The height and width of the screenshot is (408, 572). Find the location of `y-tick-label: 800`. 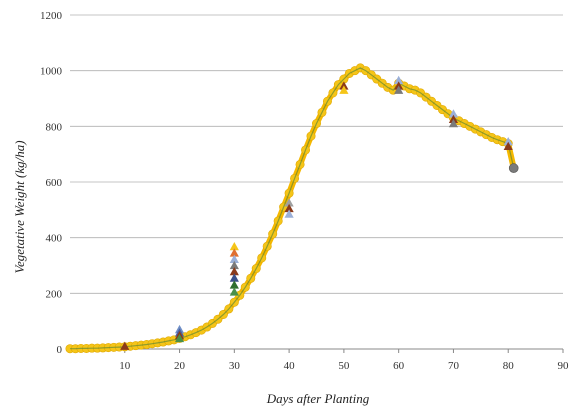

y-tick-label: 800 is located at coordinates (54, 127).